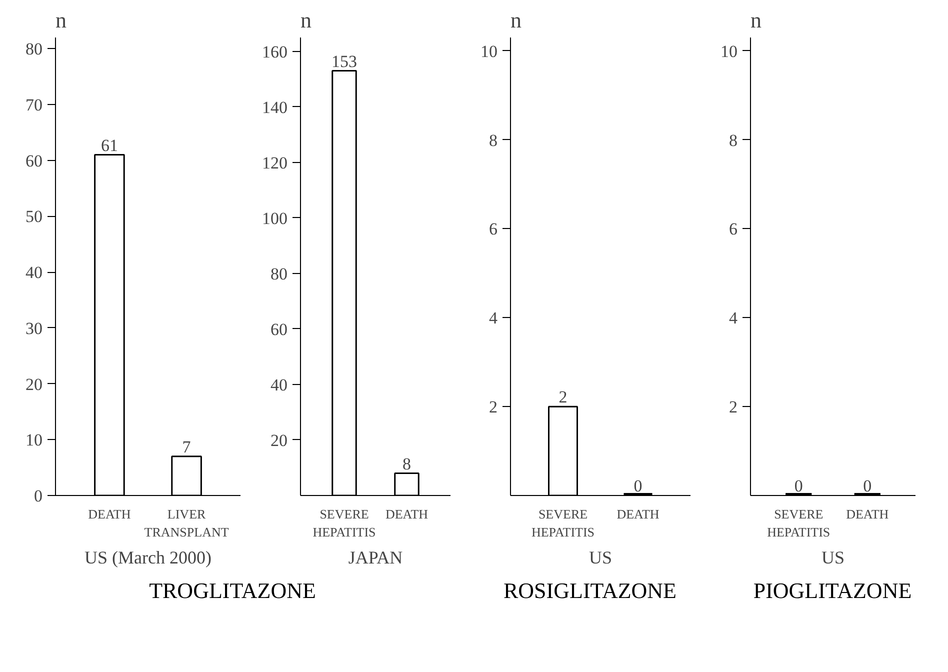 This screenshot has width=948, height=672. I want to click on data-label: 61, so click(109, 145).